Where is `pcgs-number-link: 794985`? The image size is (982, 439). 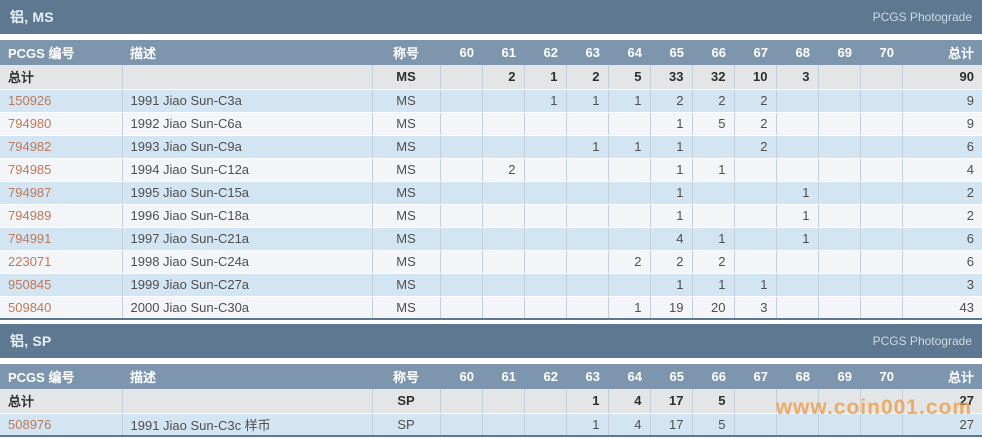
pcgs-number-link: 794985 is located at coordinates (30, 169).